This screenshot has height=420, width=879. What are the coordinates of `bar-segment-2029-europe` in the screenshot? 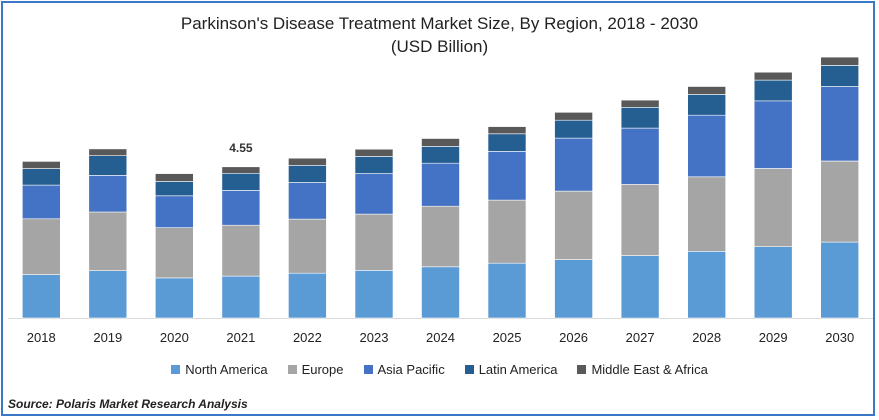 It's located at (773, 208).